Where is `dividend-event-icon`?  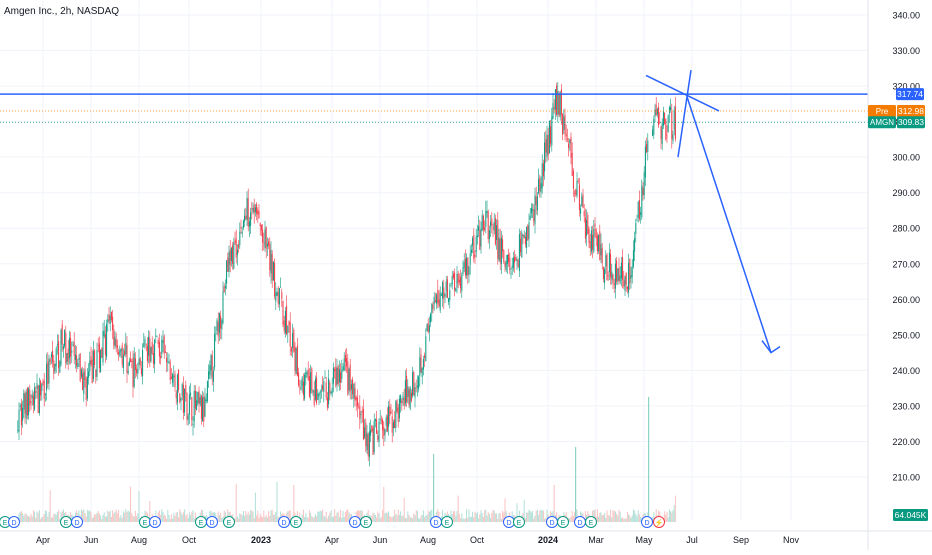 dividend-event-icon is located at coordinates (284, 522).